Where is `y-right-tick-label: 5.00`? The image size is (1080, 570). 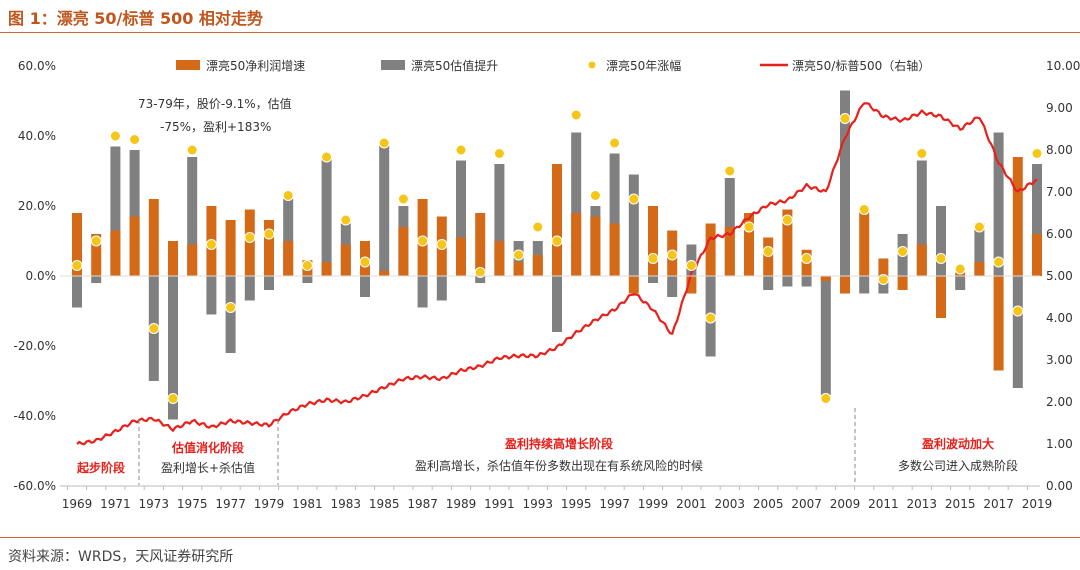 y-right-tick-label: 5.00 is located at coordinates (1059, 276).